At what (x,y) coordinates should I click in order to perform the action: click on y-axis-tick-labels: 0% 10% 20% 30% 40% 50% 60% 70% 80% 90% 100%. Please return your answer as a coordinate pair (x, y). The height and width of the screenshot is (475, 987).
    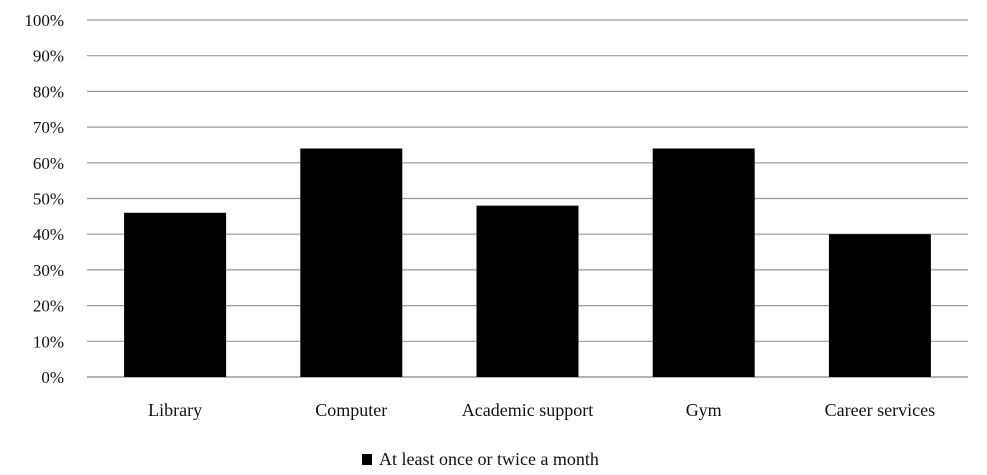
    Looking at the image, I should click on (44, 199).